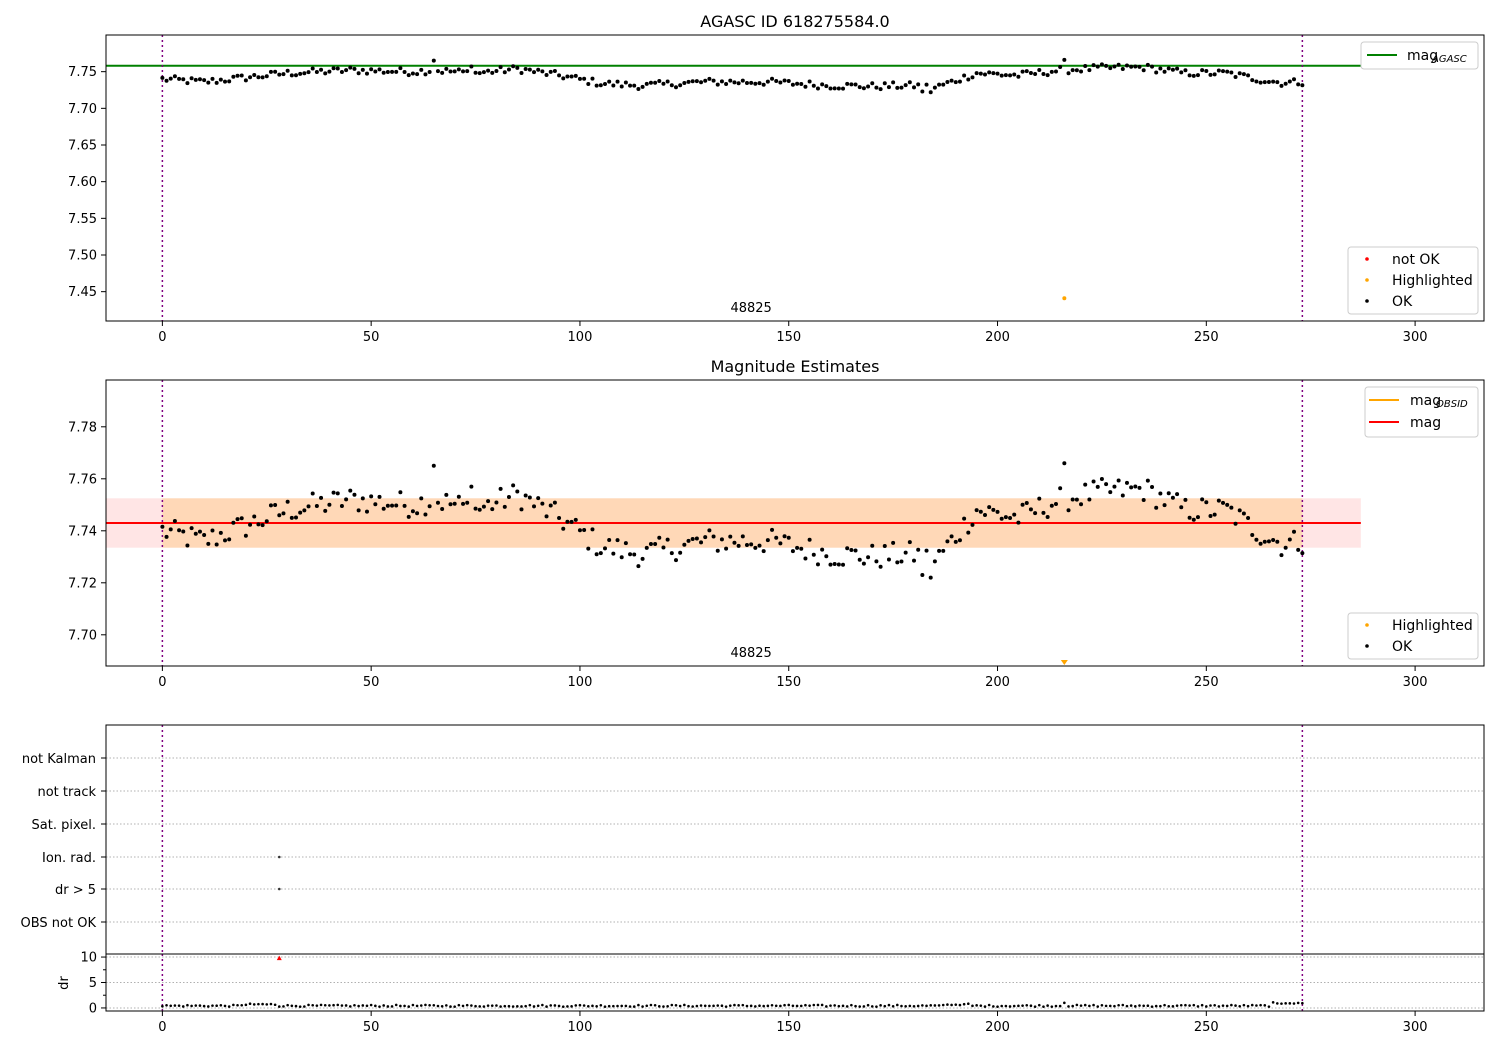  What do you see at coordinates (1415, 1027) in the screenshot?
I see `x-tick-label: 300` at bounding box center [1415, 1027].